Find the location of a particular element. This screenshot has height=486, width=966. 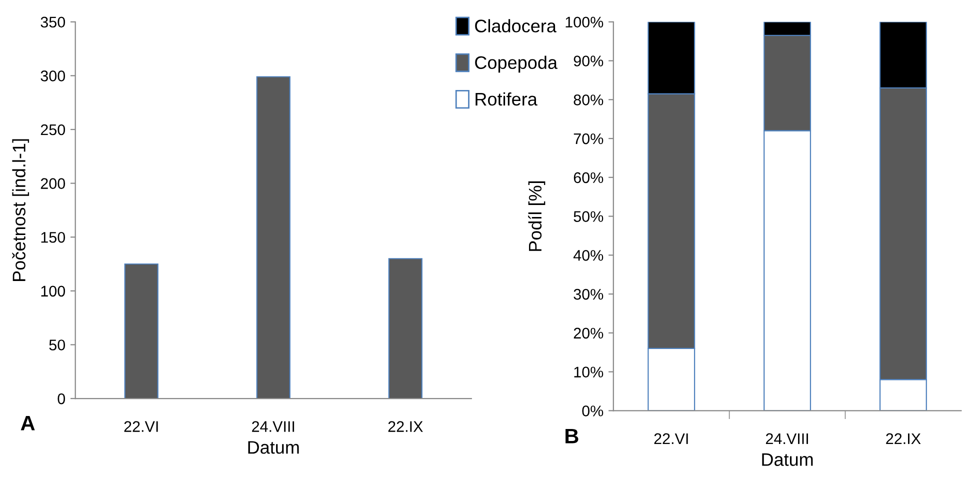

legend-label: Cladocera is located at coordinates (515, 25).